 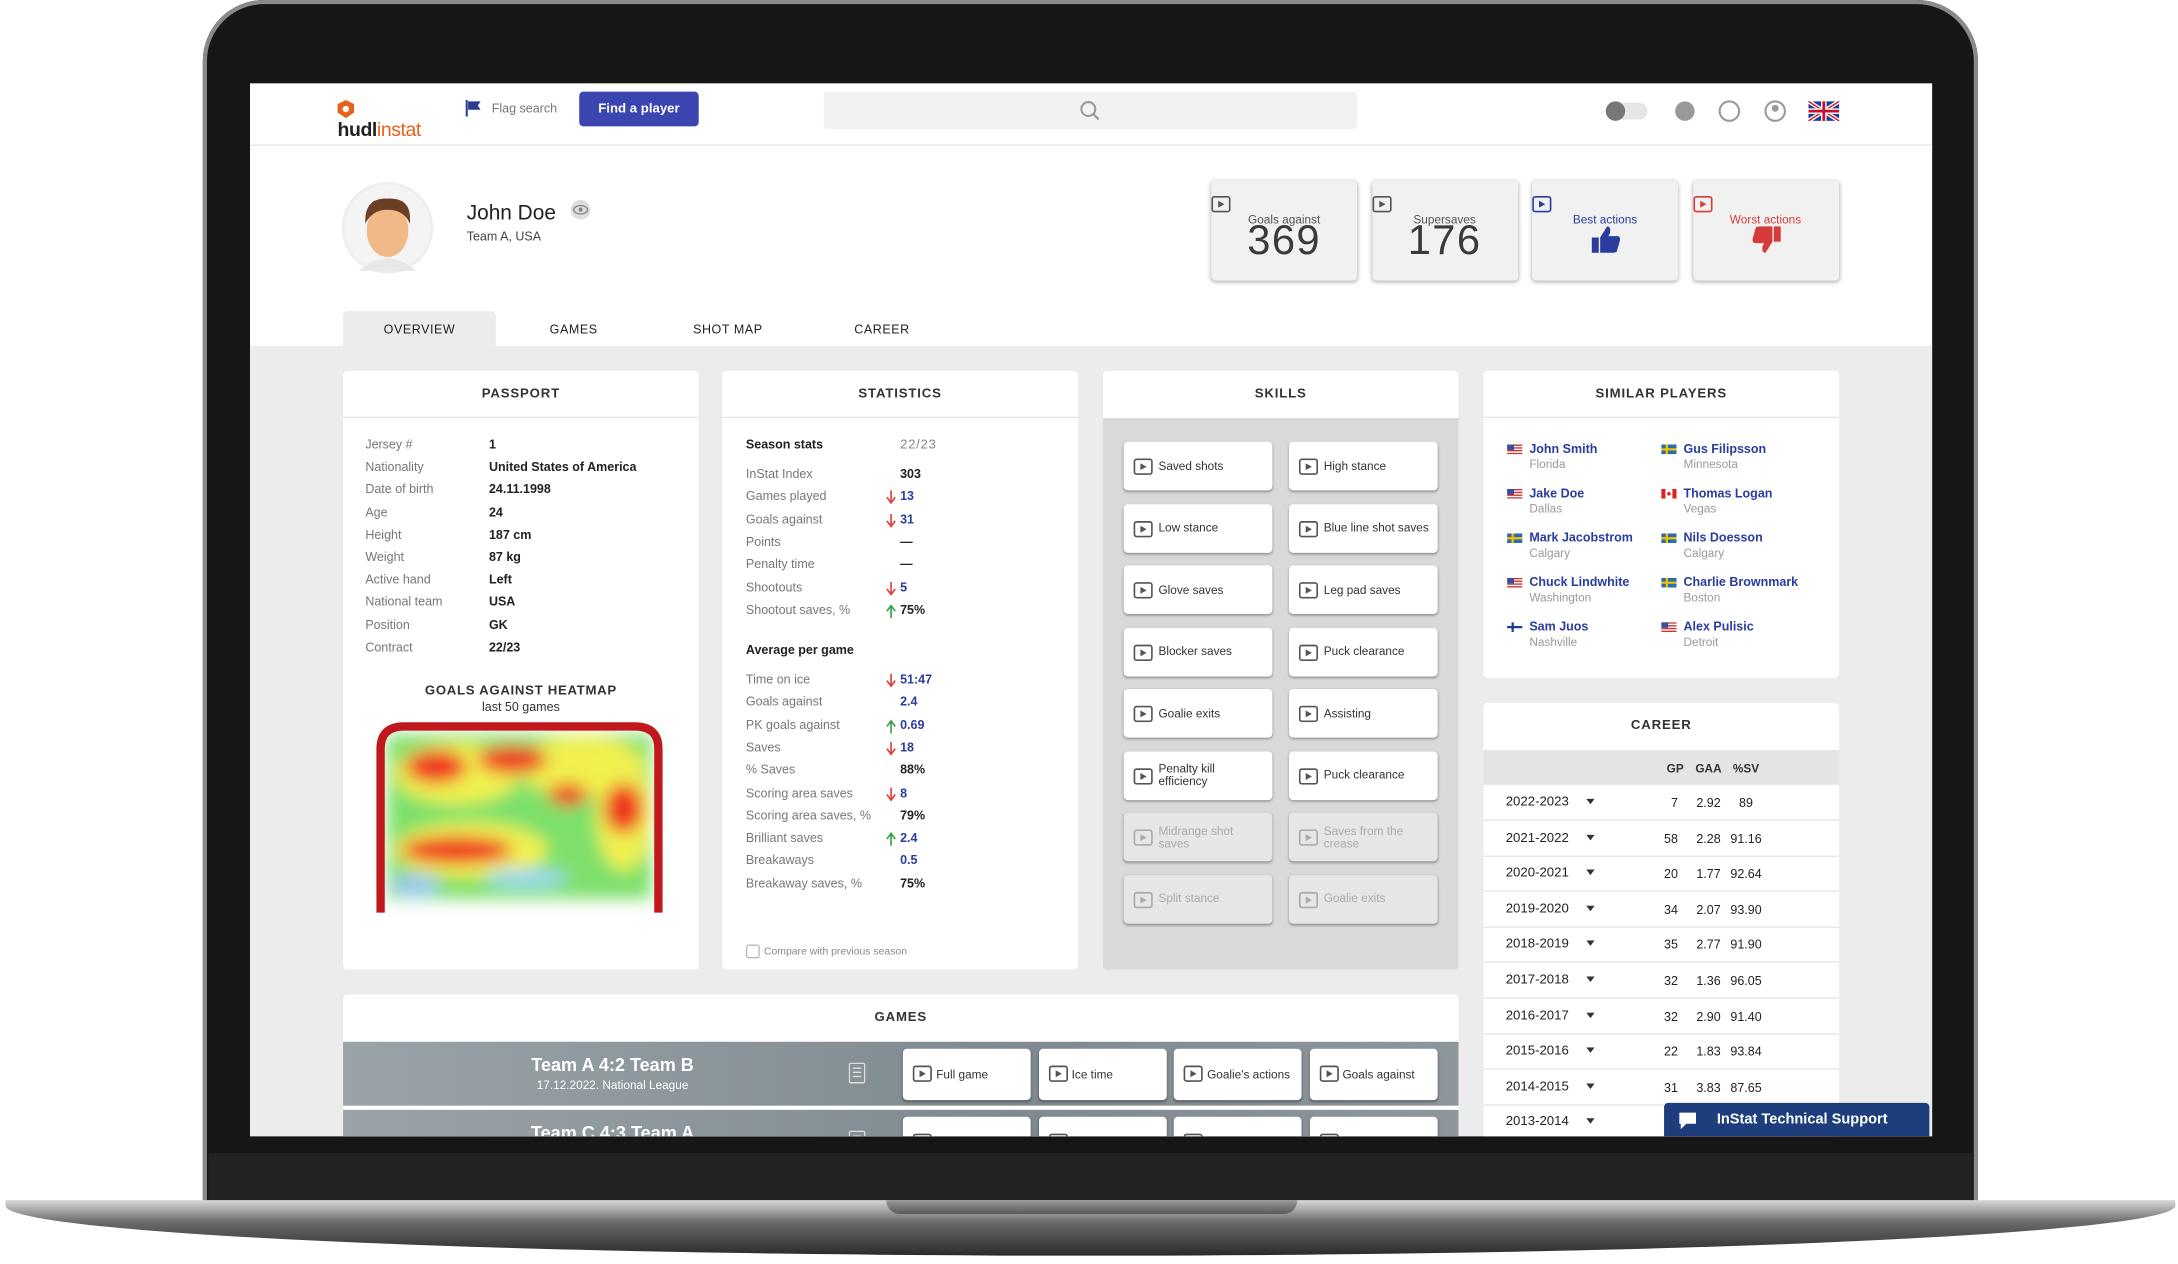 I want to click on stat-card-value: 369, so click(x=1284, y=241).